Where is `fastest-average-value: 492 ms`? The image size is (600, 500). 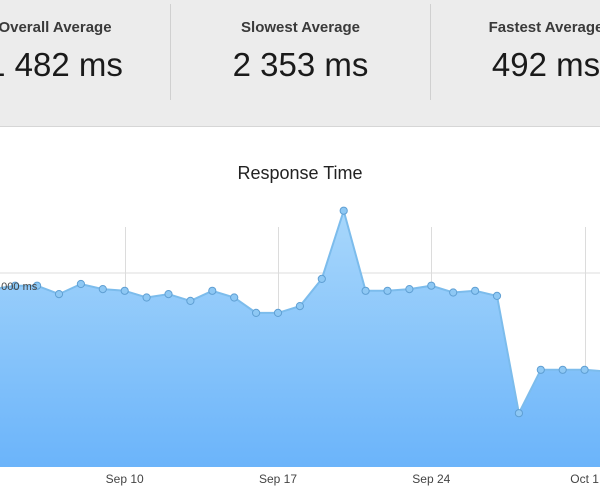
fastest-average-value: 492 ms is located at coordinates (545, 64).